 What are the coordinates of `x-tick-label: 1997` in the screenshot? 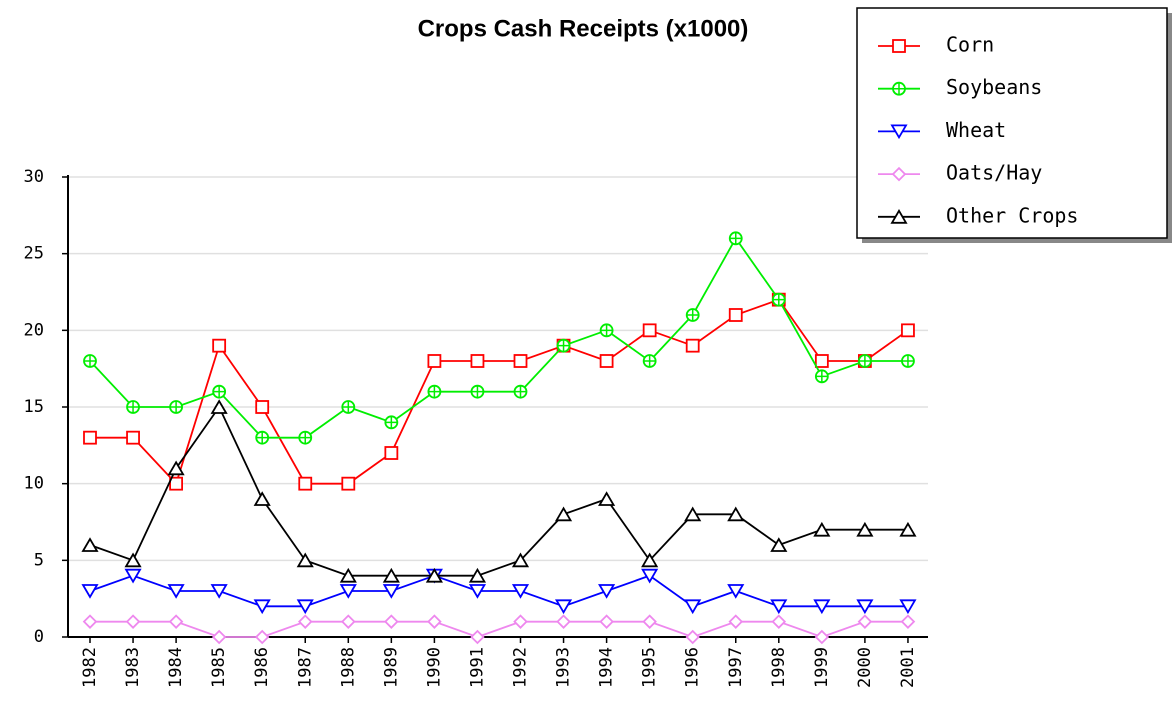 It's located at (736, 667).